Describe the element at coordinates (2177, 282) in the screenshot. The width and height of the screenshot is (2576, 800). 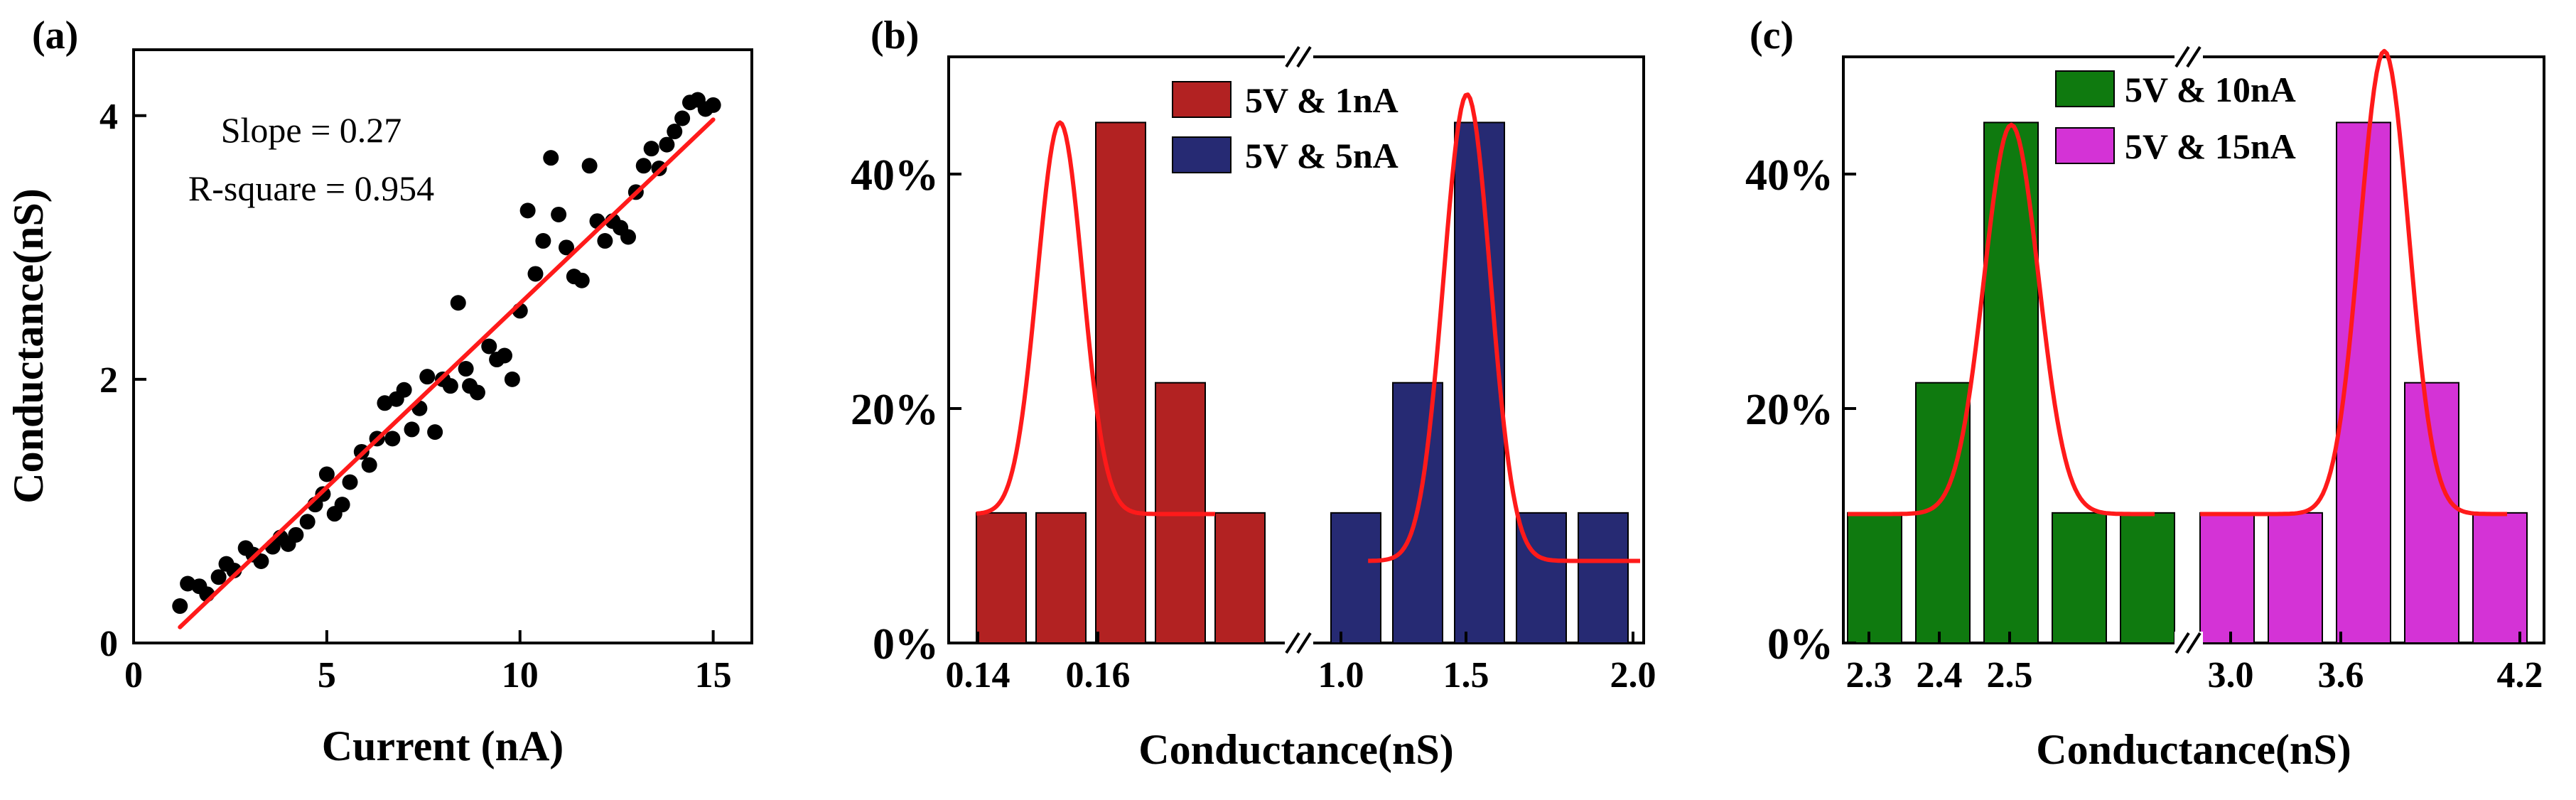
I see `gaussian-fits-c` at that location.